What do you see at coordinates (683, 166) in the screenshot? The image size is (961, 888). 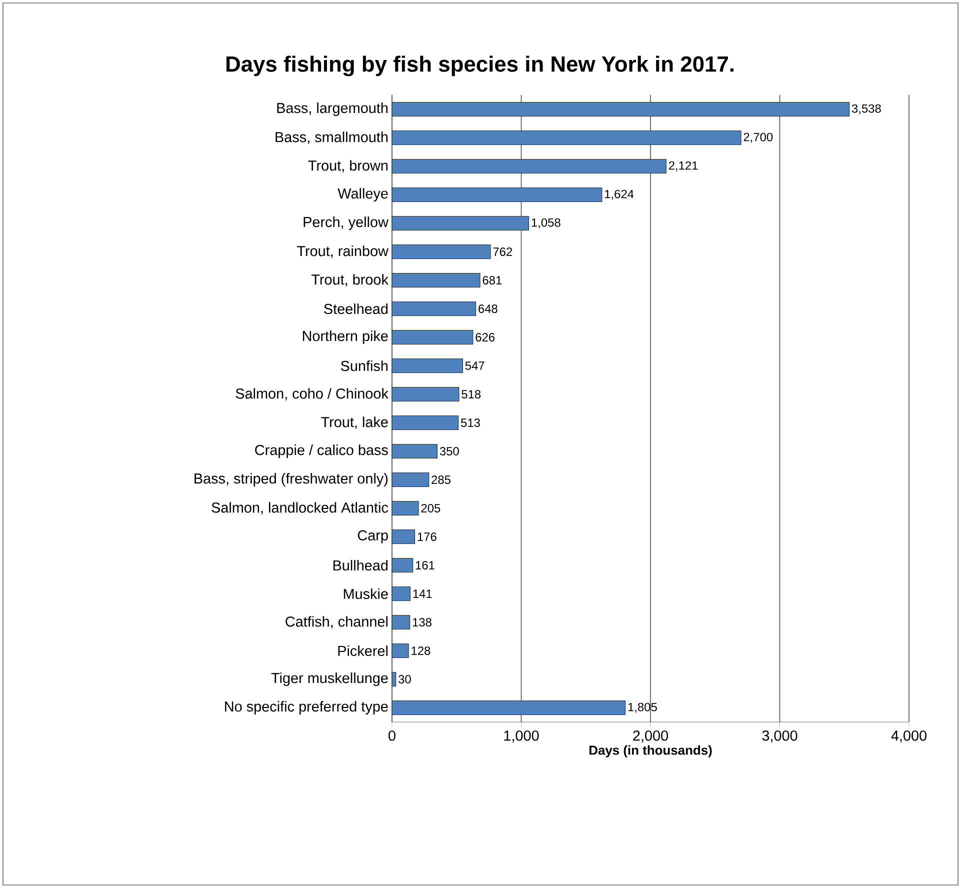 I see `data-label: 2,121` at bounding box center [683, 166].